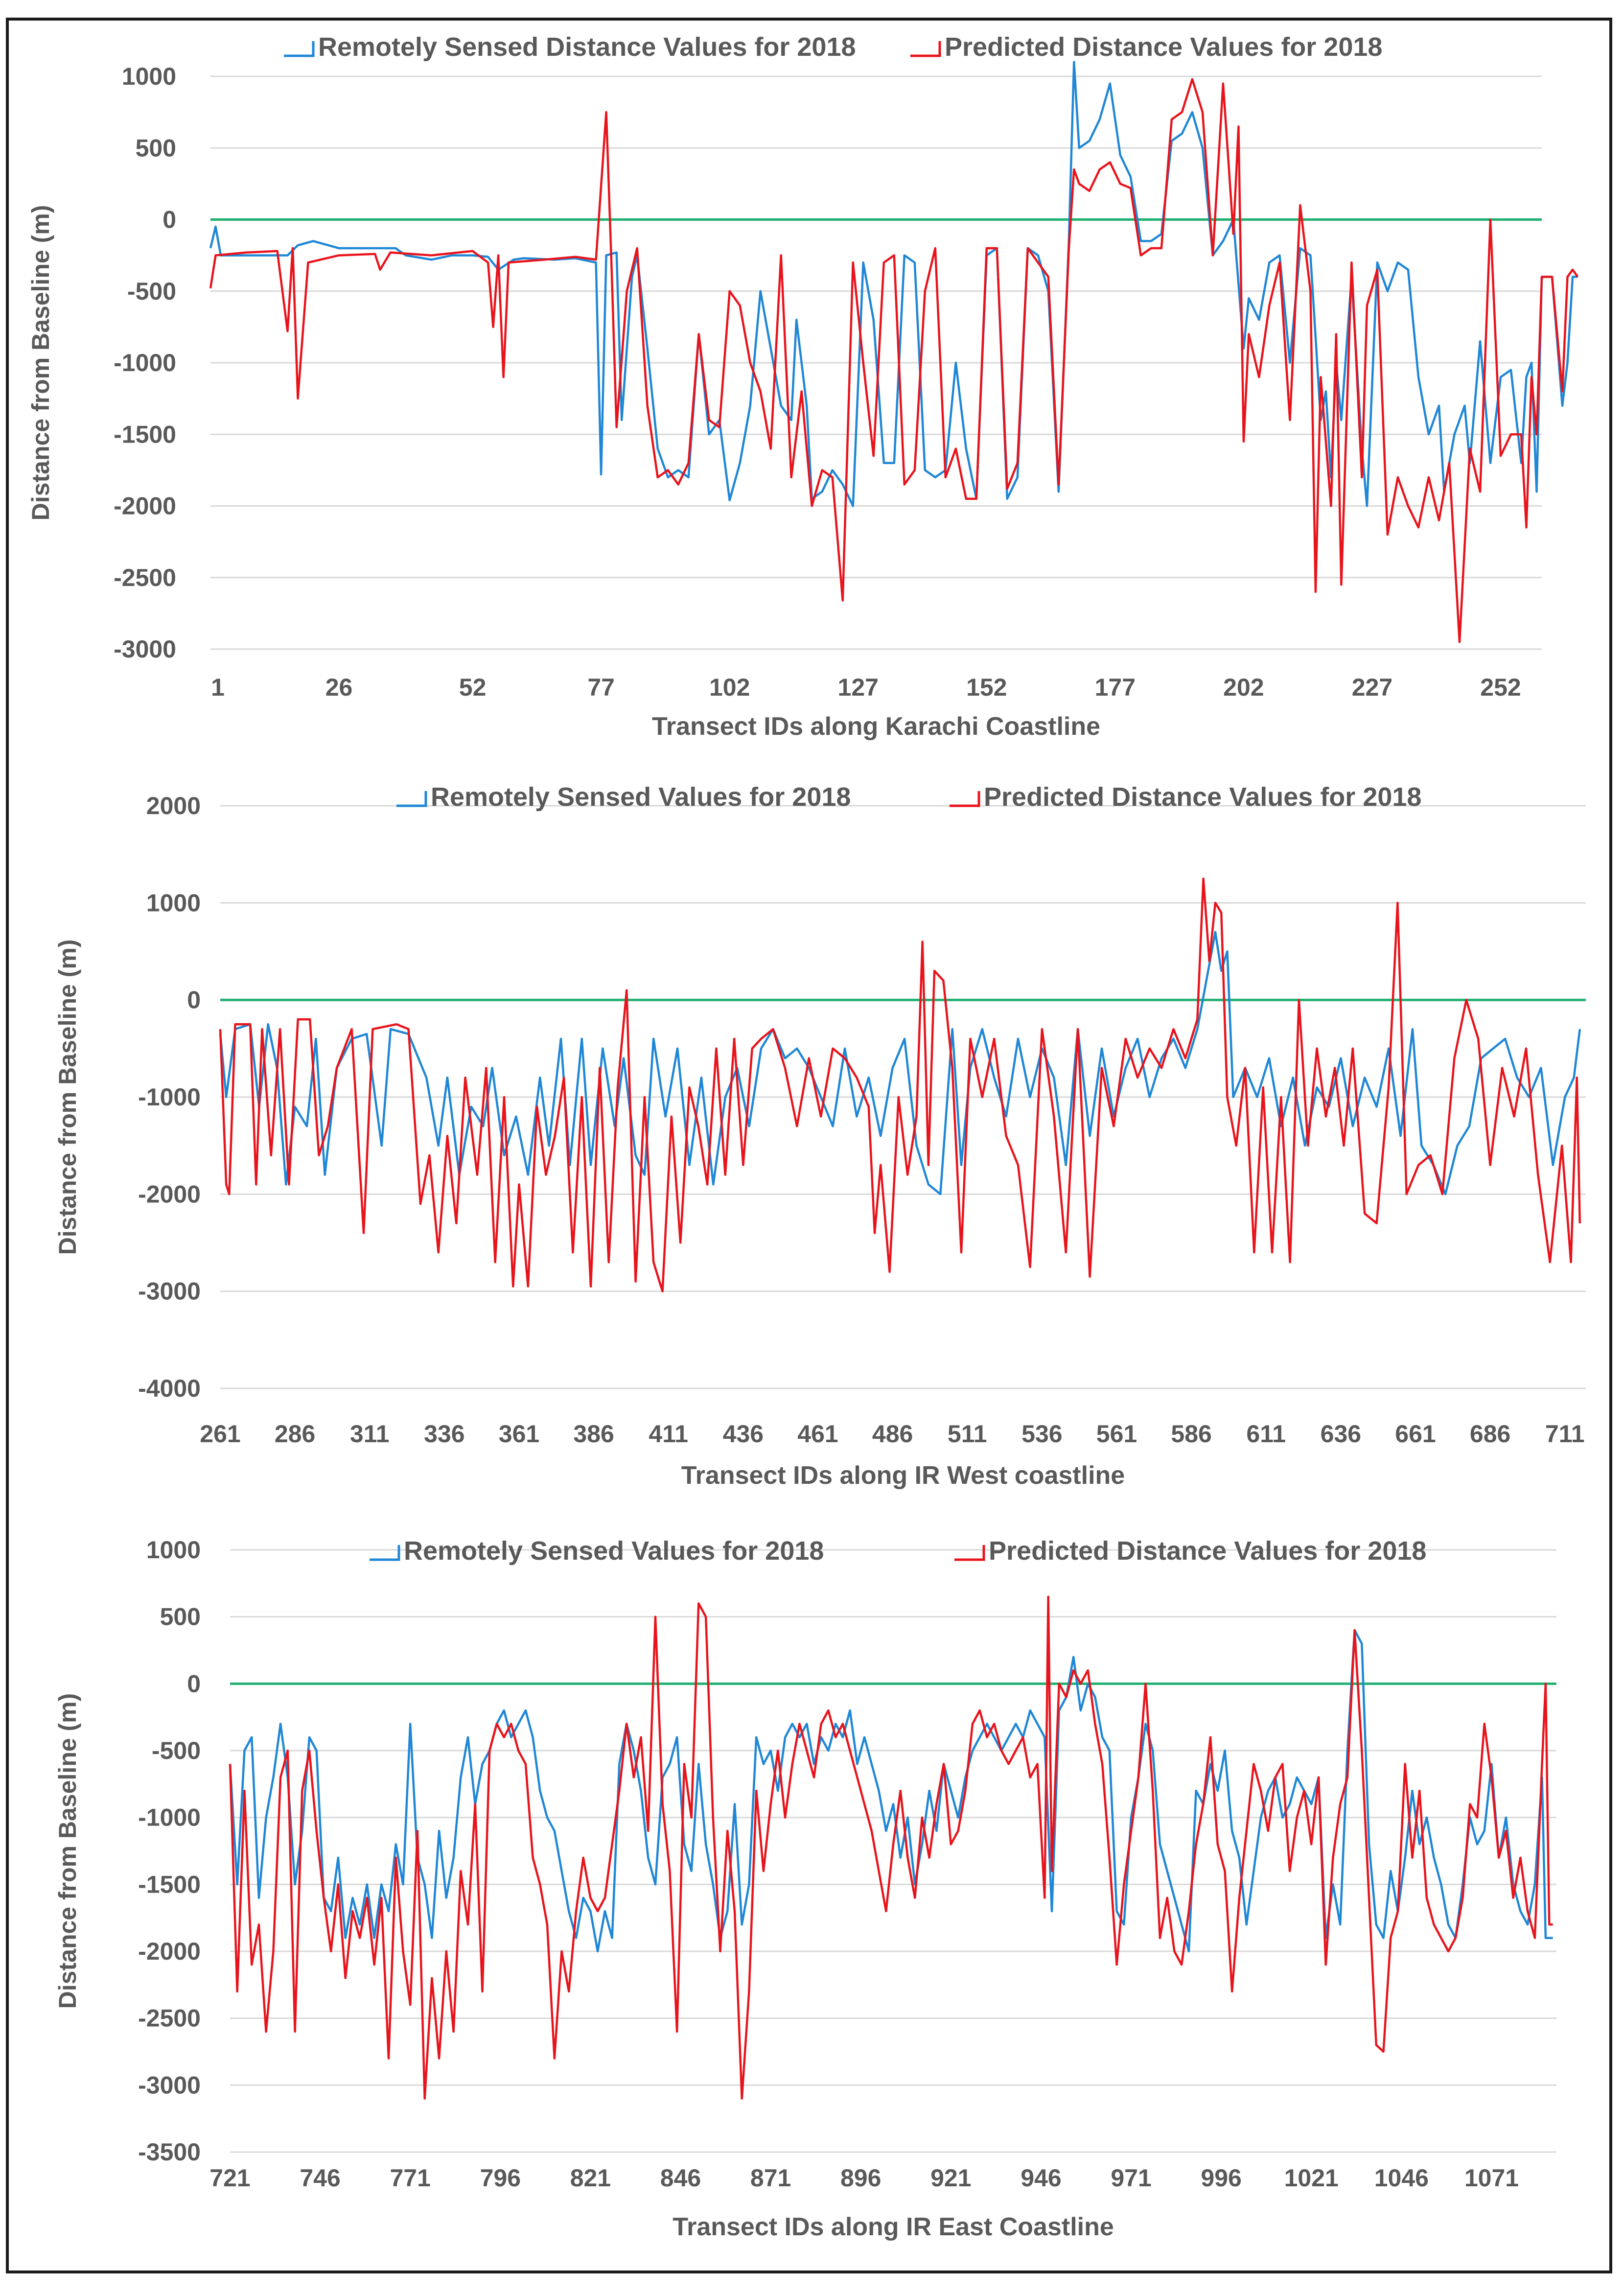  Describe the element at coordinates (1402, 2178) in the screenshot. I see `x-tick-label: 1046` at that location.